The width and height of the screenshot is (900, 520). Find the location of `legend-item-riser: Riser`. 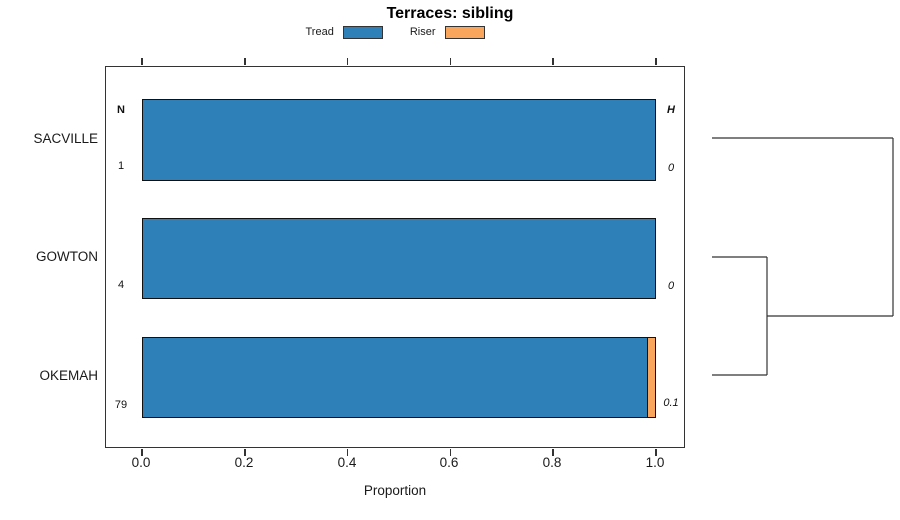

legend-item-riser: Riser is located at coordinates (447, 32).